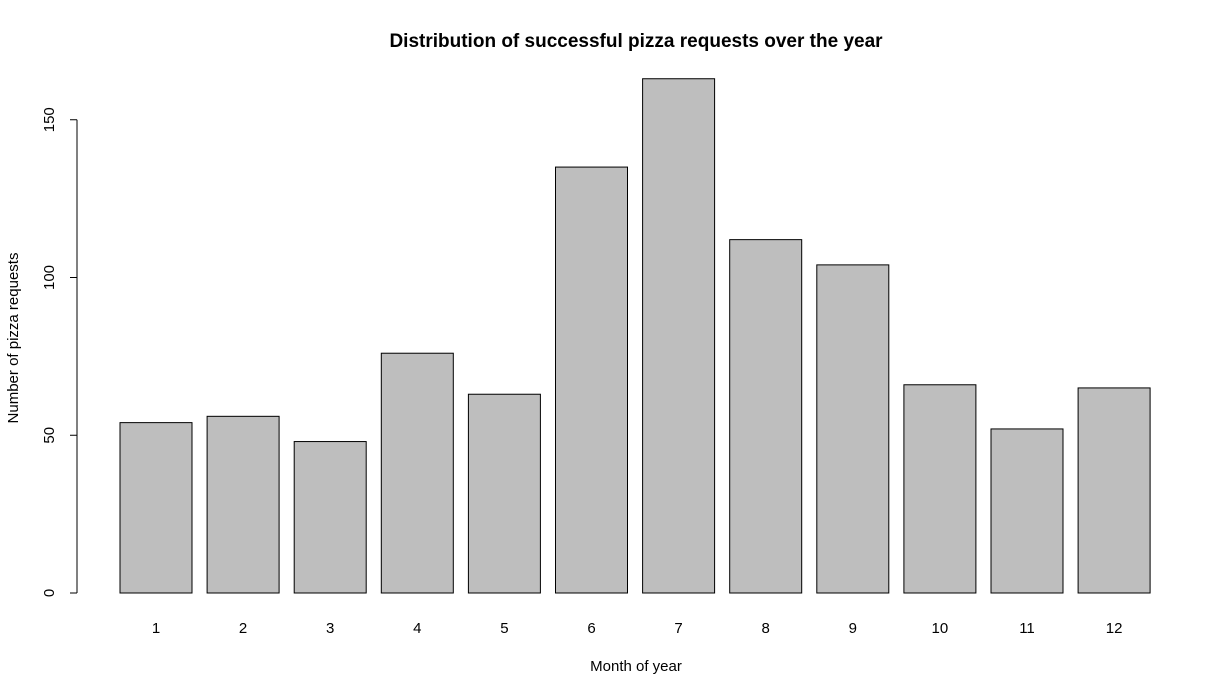 The width and height of the screenshot is (1232, 696). I want to click on x-tick-label: 2, so click(243, 628).